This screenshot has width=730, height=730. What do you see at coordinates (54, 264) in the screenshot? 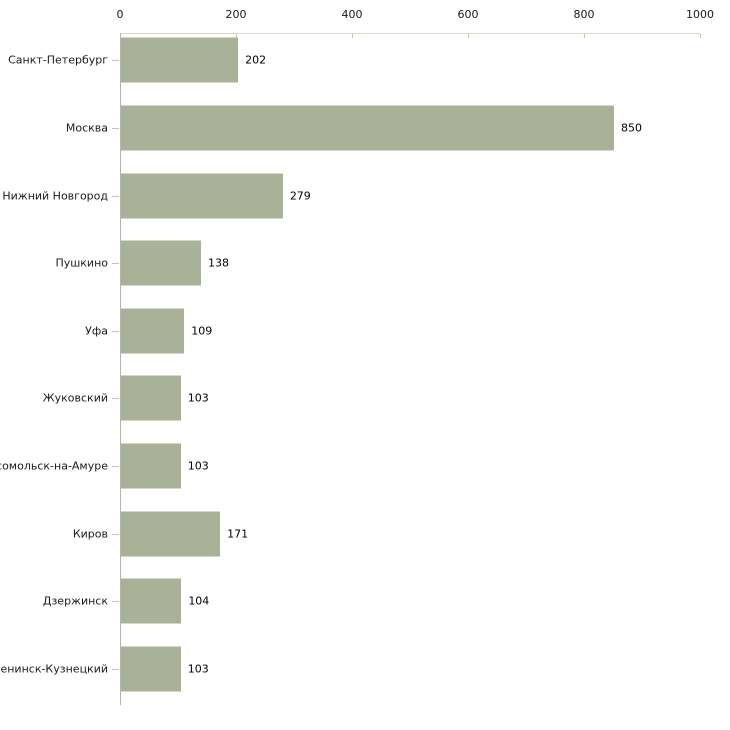
I see `category-label: Пушкино` at bounding box center [54, 264].